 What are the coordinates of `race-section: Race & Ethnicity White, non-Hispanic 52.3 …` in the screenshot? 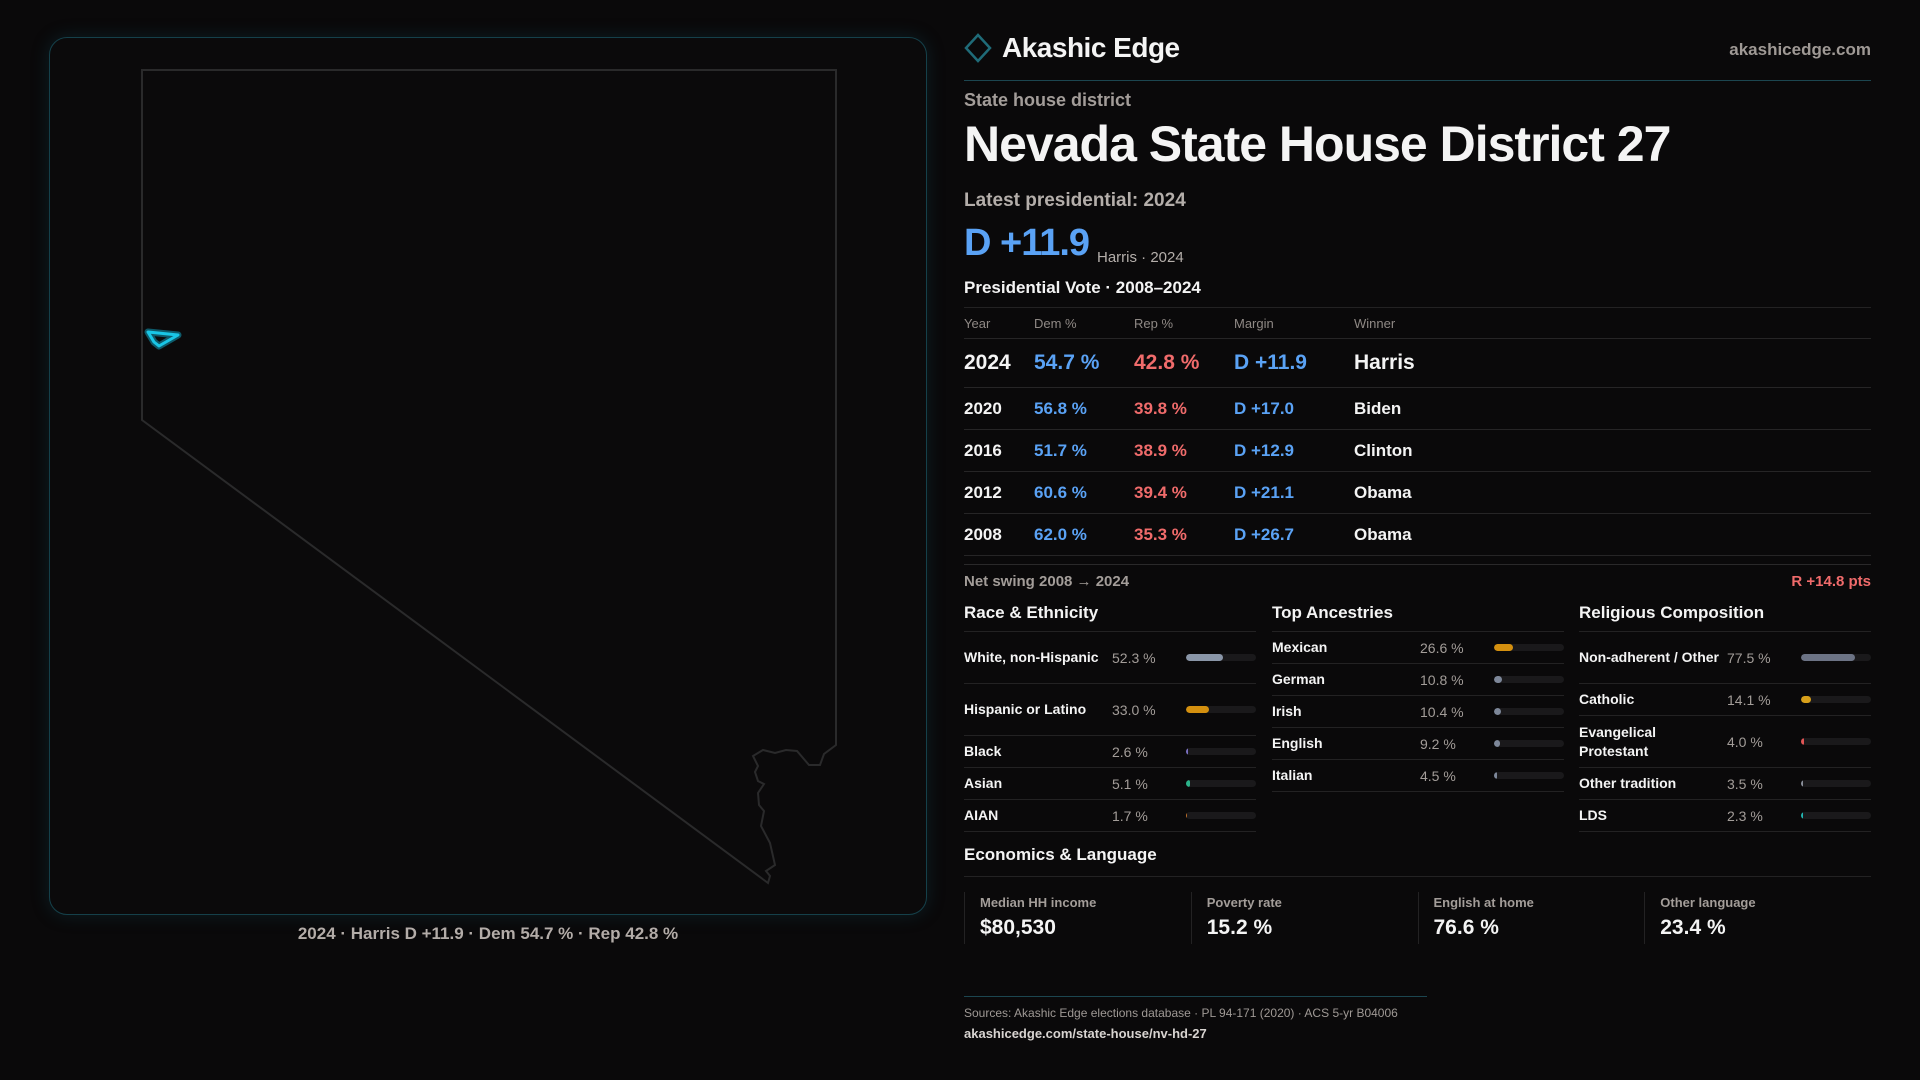 It's located at (1110, 717).